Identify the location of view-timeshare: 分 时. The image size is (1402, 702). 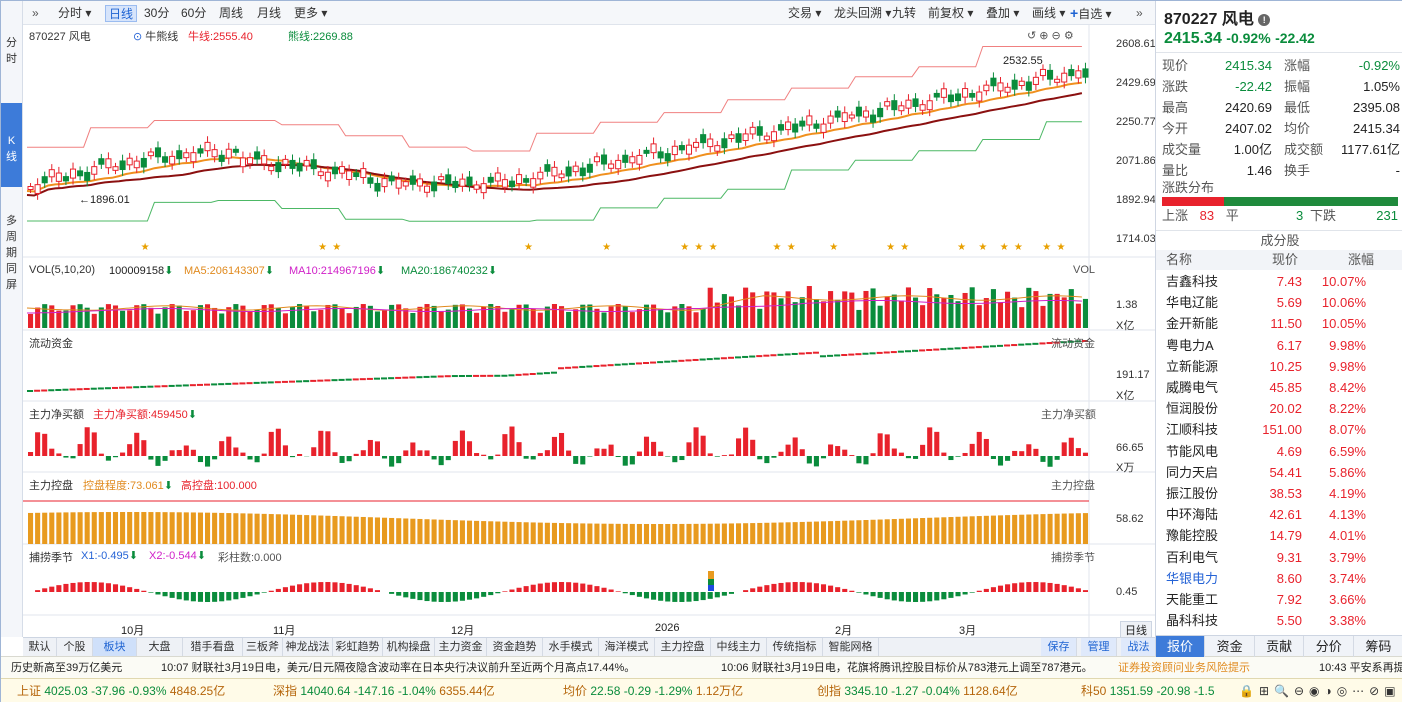
(11, 51).